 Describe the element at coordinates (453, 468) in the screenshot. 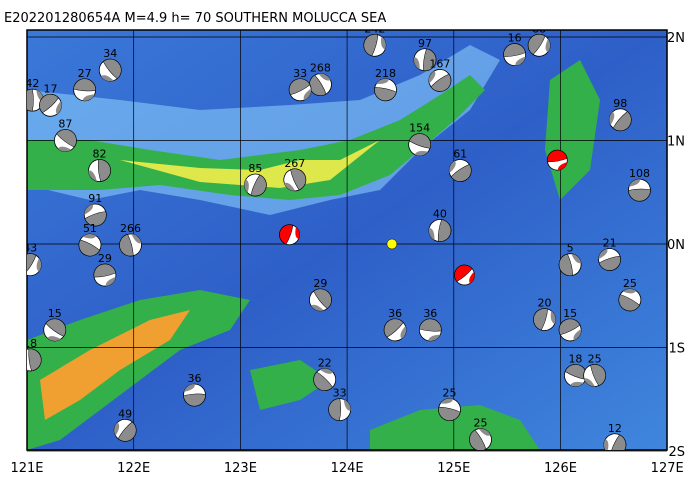

I see `lon-label: 125E` at that location.